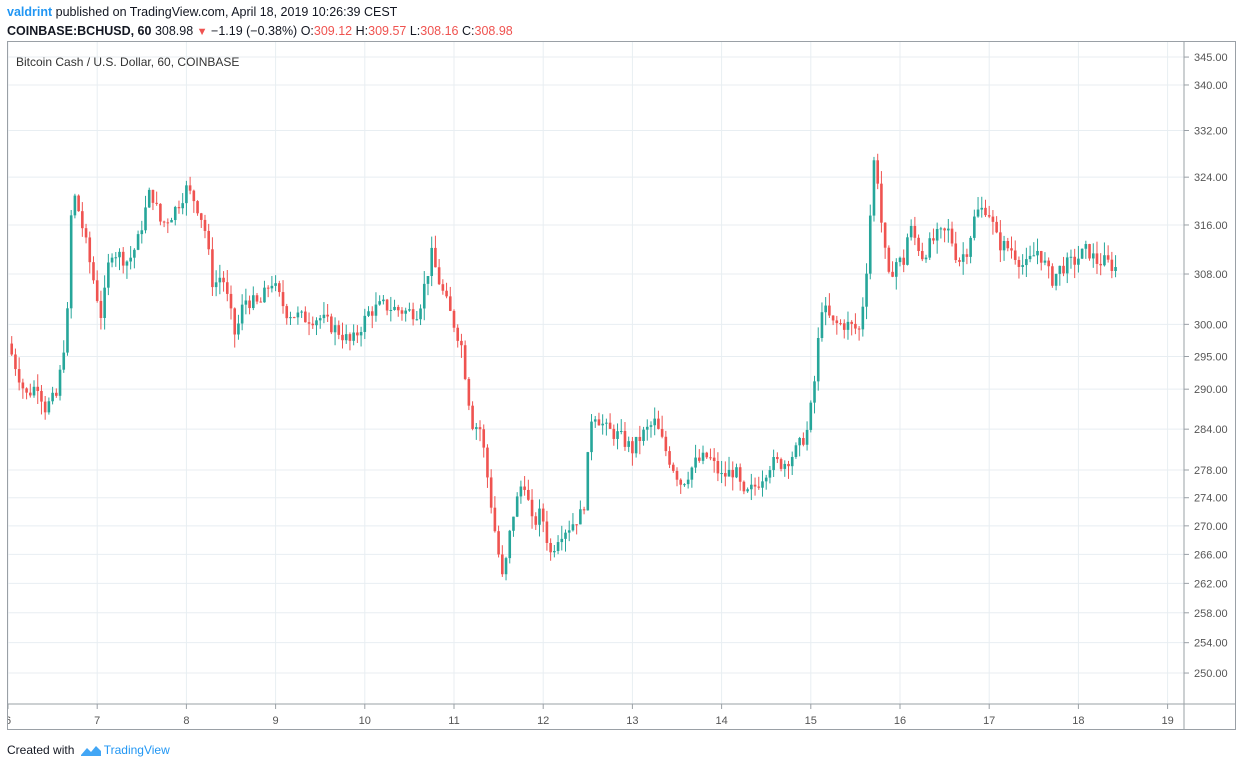 The height and width of the screenshot is (768, 1241). I want to click on open-value: 309.12, so click(333, 31).